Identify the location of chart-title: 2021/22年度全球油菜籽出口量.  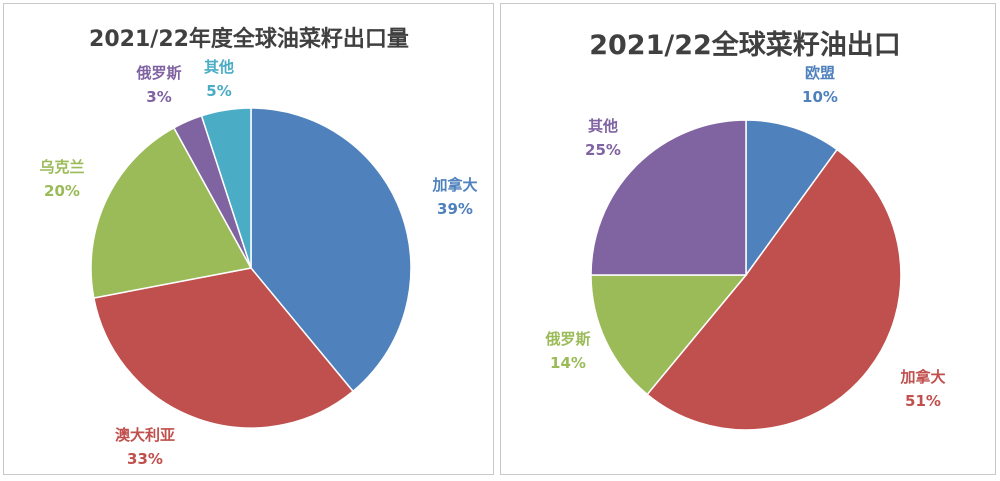
(249, 39).